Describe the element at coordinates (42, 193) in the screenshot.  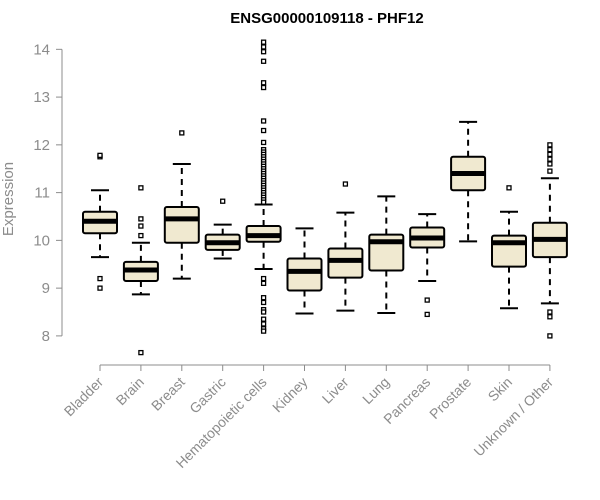
I see `y-tick-label: 11` at that location.